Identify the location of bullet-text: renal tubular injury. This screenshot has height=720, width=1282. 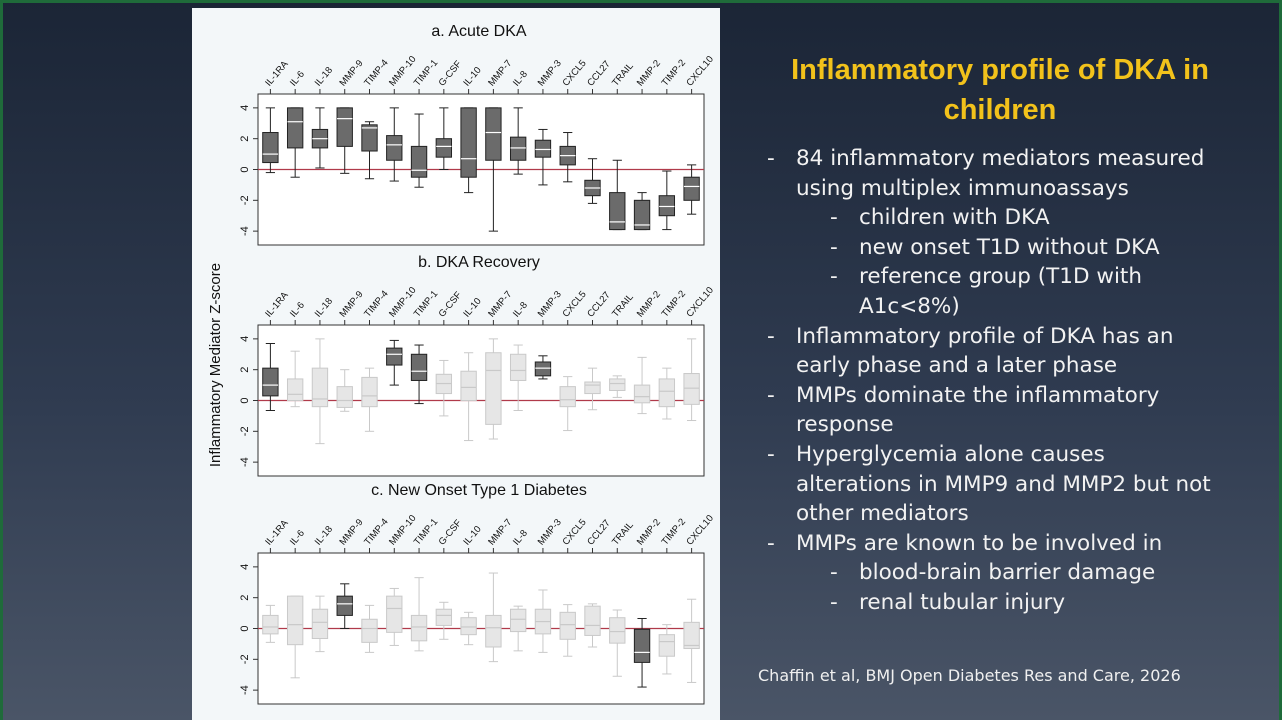
(962, 602).